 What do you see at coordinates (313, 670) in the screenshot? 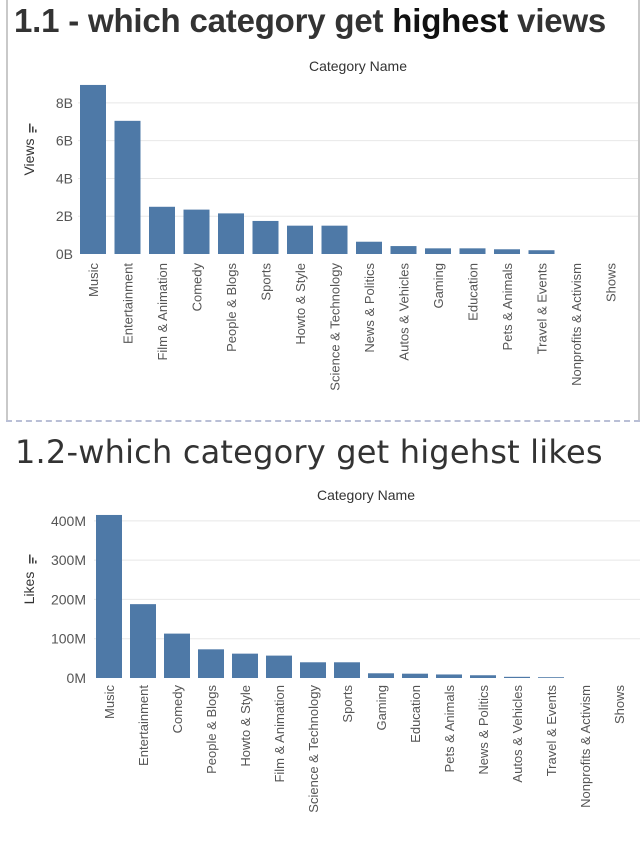
I see `likes-bar-science-technology` at bounding box center [313, 670].